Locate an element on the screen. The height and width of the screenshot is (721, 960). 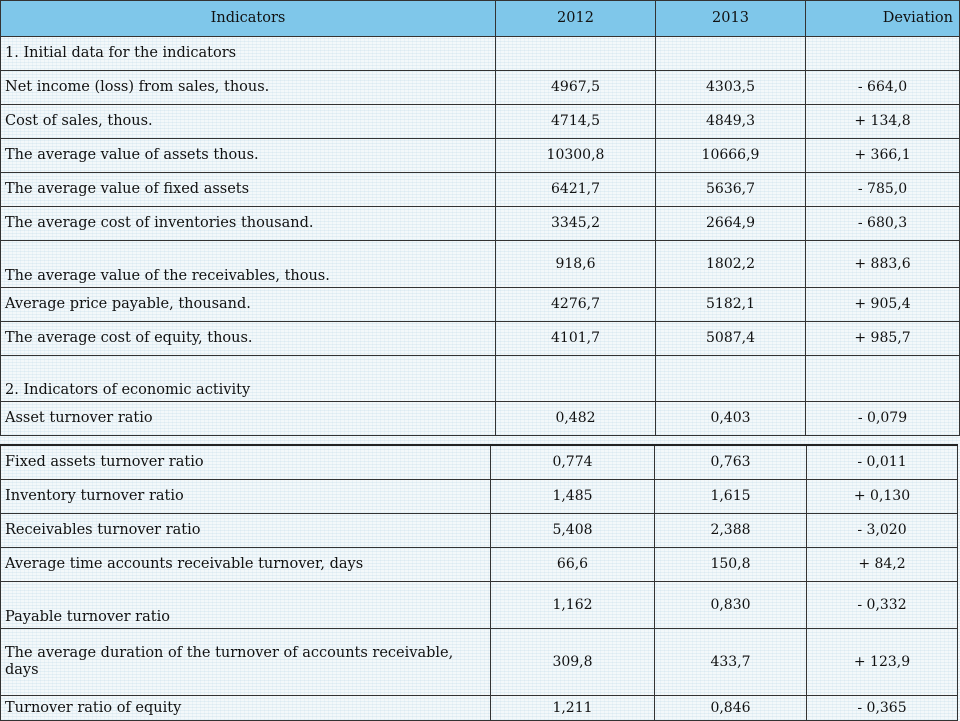
value-deviation: + 0,130 is located at coordinates (882, 496).